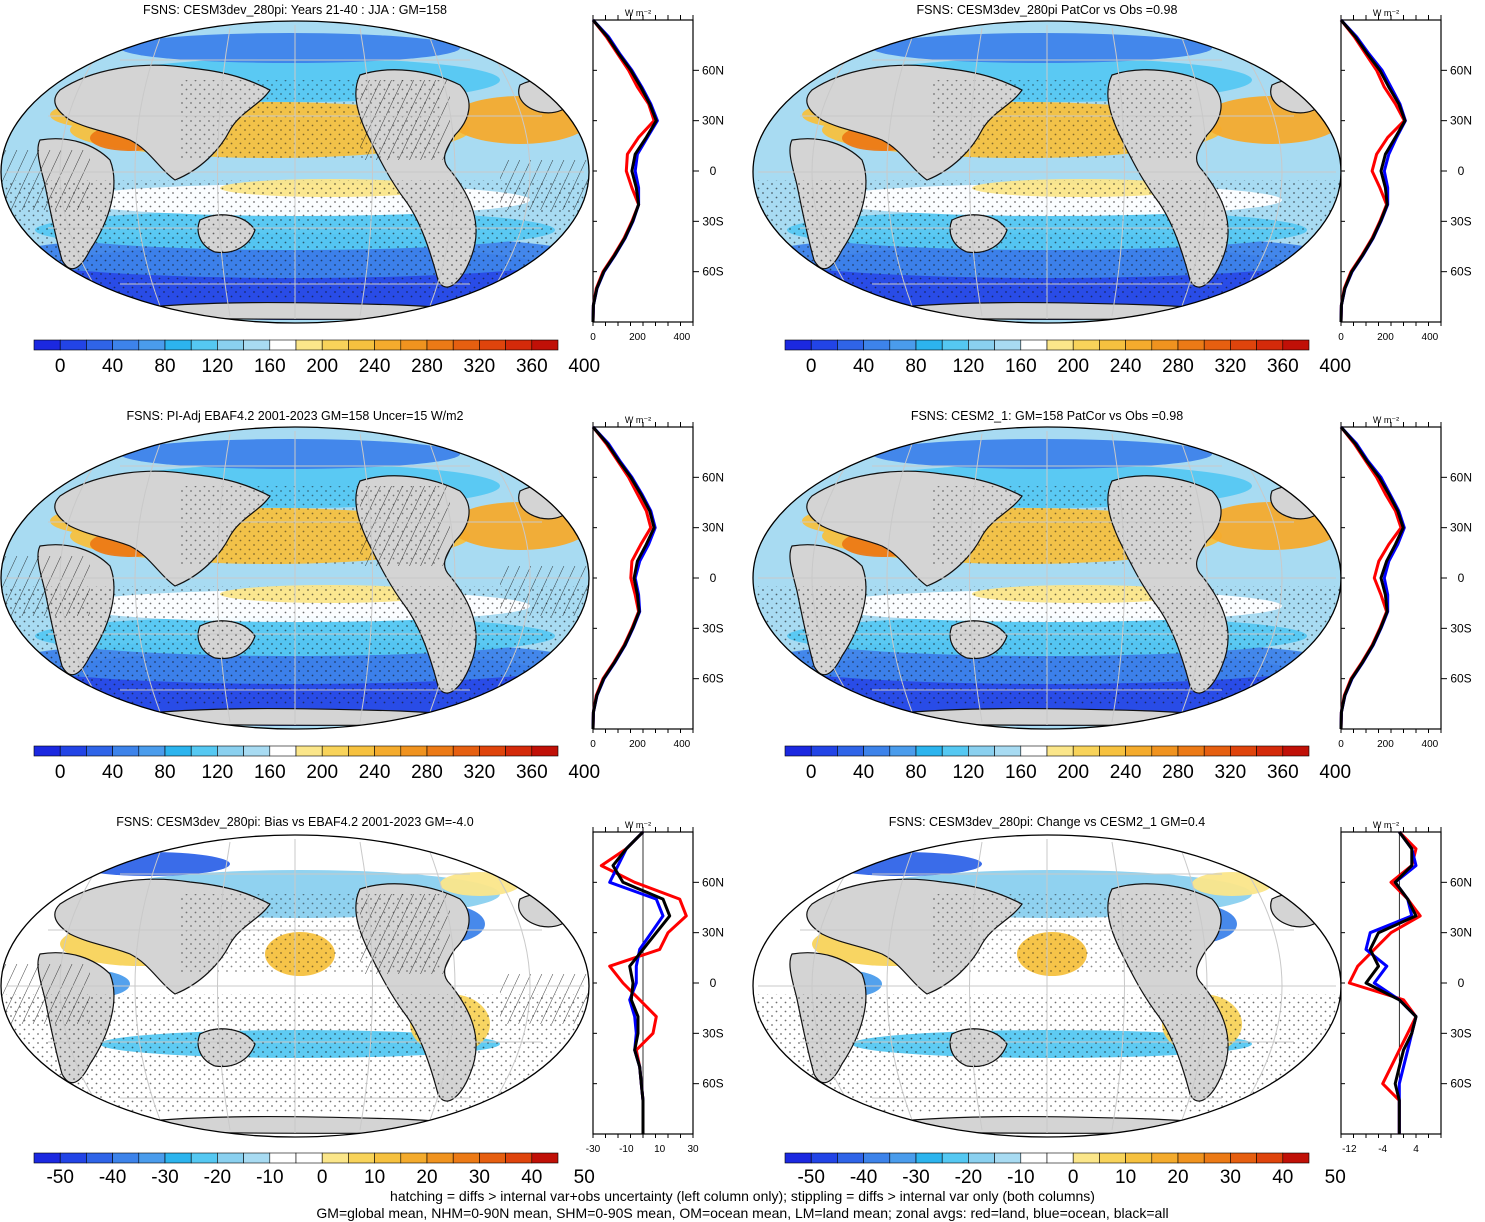 This screenshot has width=1485, height=1222. Describe the element at coordinates (270, 772) in the screenshot. I see `colorbar-label: 160` at that location.